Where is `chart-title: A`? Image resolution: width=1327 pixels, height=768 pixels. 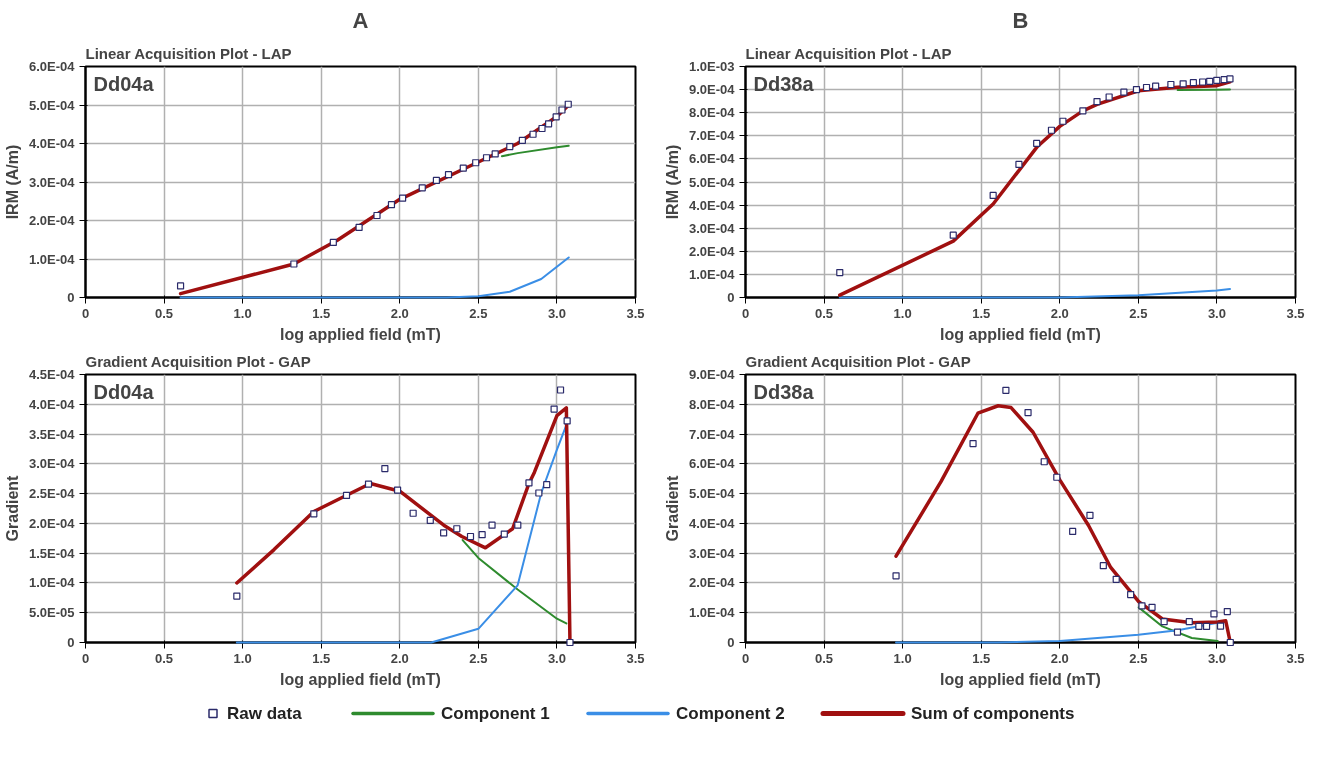
chart-title: A is located at coordinates (360, 20).